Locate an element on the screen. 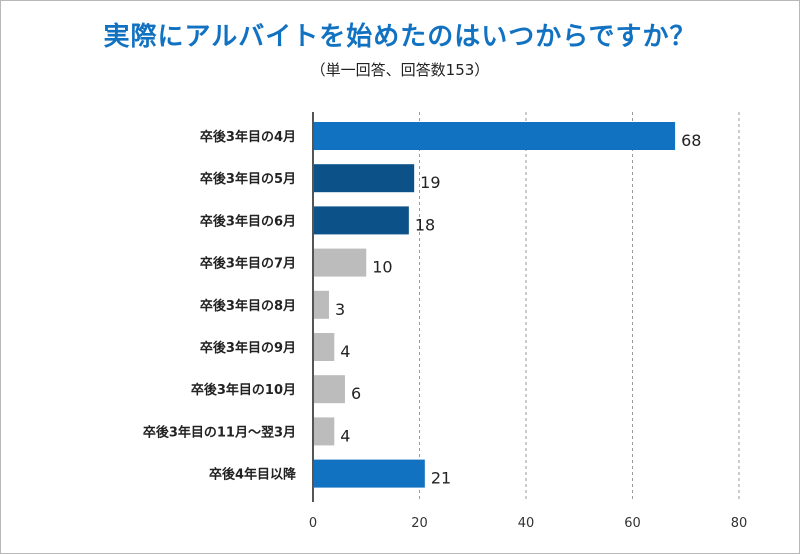 This screenshot has height=554, width=800. x-tick-label: 80 is located at coordinates (739, 523).